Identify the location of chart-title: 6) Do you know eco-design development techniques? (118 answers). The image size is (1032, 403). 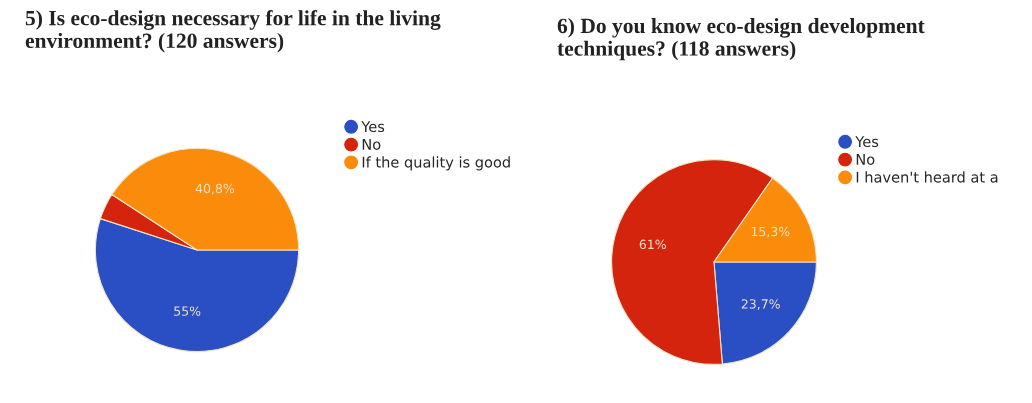
(741, 39).